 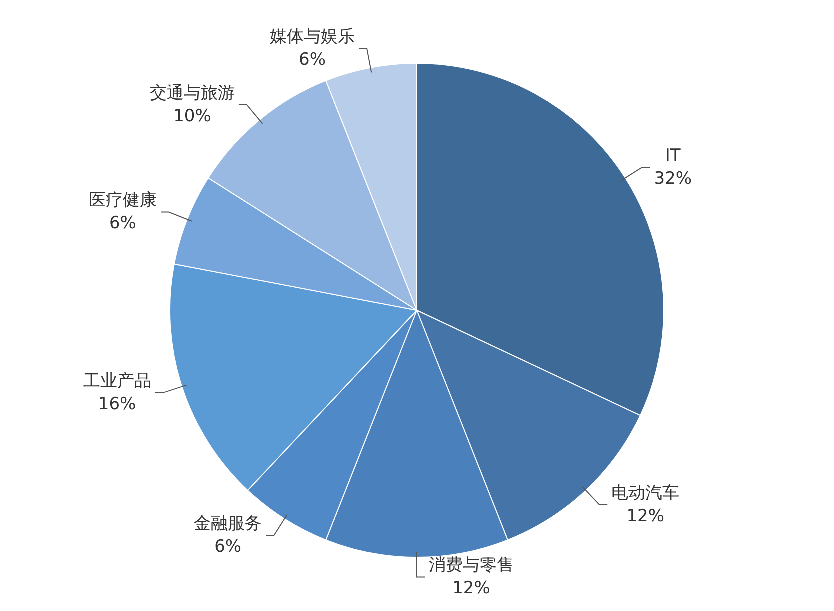 I want to click on data-label: 10%, so click(x=193, y=116).